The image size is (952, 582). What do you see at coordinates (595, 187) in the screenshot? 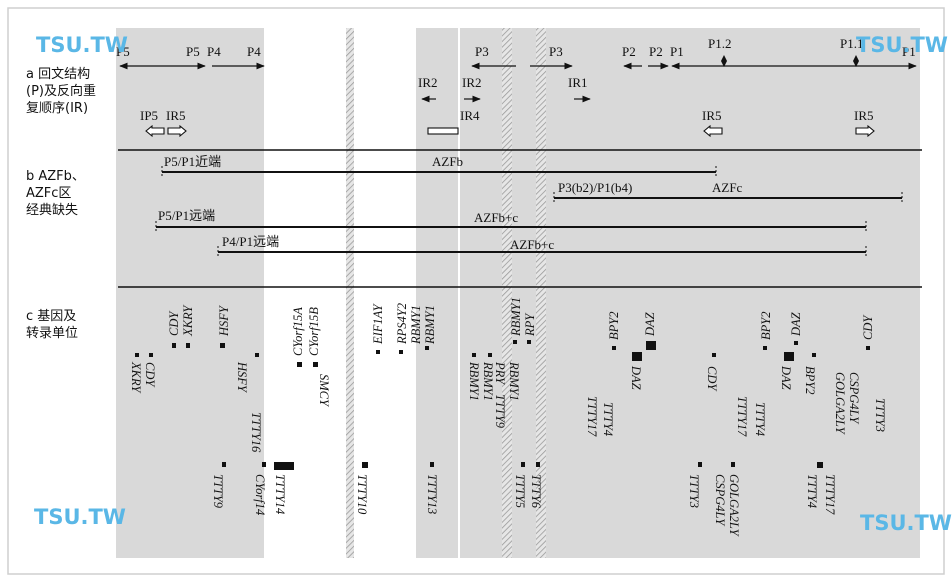
I see `deletion-label: P3(b2)/P1(b4)` at bounding box center [595, 187].